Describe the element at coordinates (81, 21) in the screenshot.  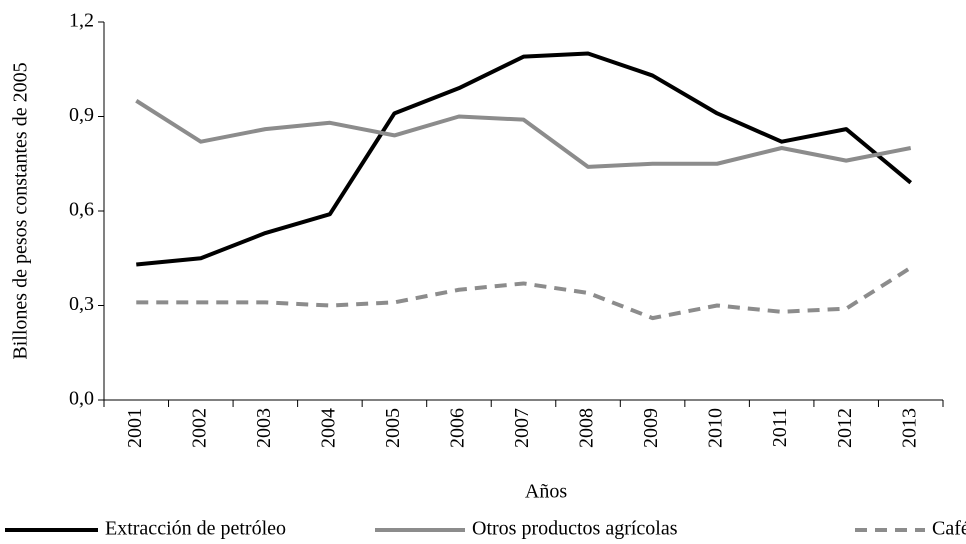
I see `y-tick-label: 1,2` at that location.